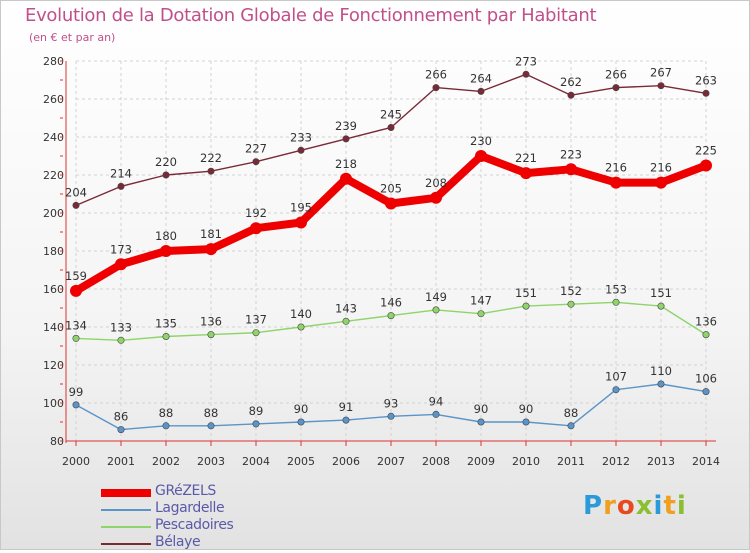  I want to click on data-label: 133, so click(121, 327).